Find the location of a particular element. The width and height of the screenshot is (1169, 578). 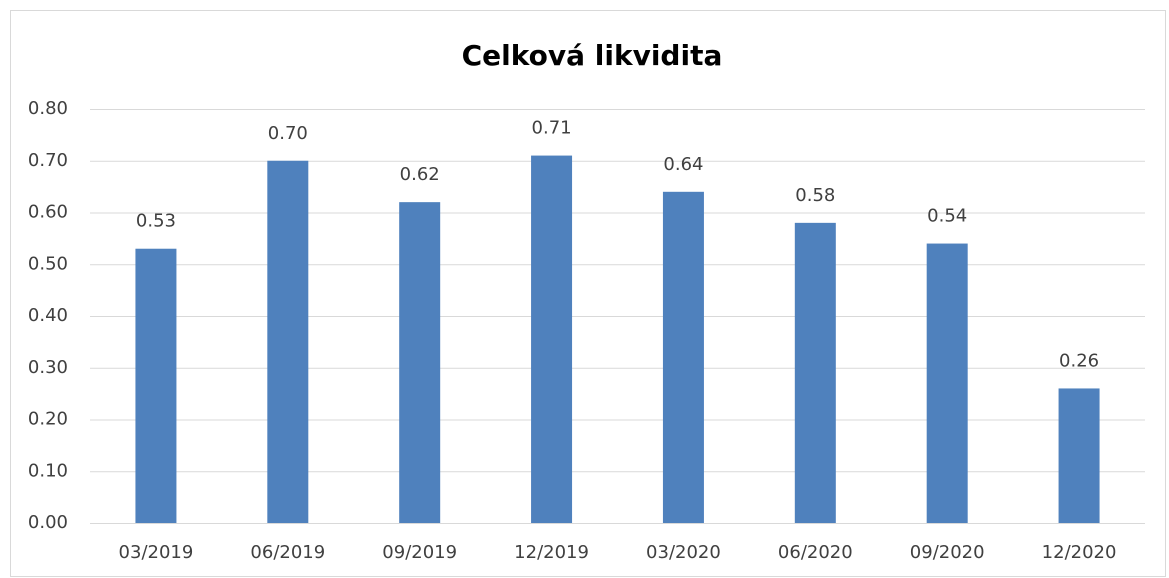

y-tick-label: 0.20 is located at coordinates (48, 419).